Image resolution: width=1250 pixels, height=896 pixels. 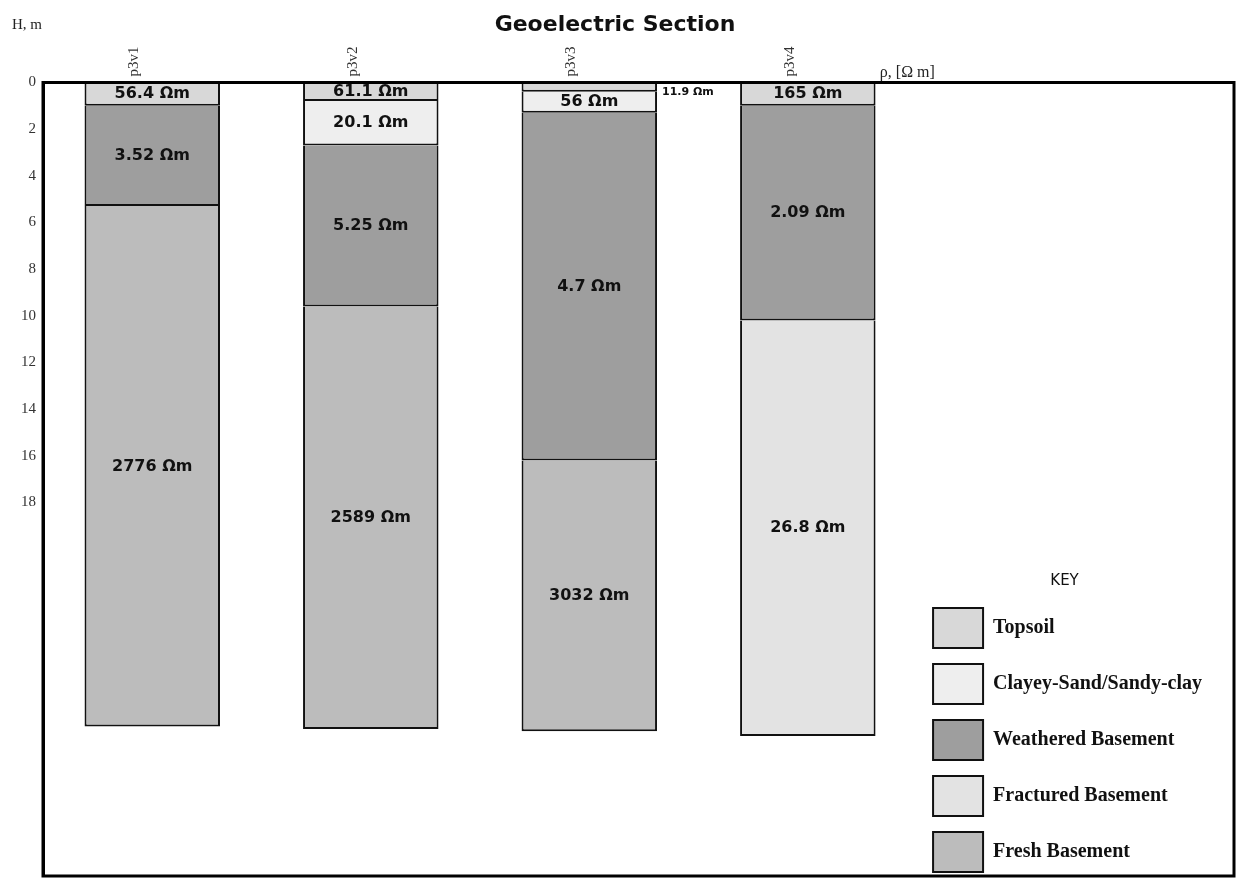 I want to click on y-tick-label: 8, so click(x=32, y=268).